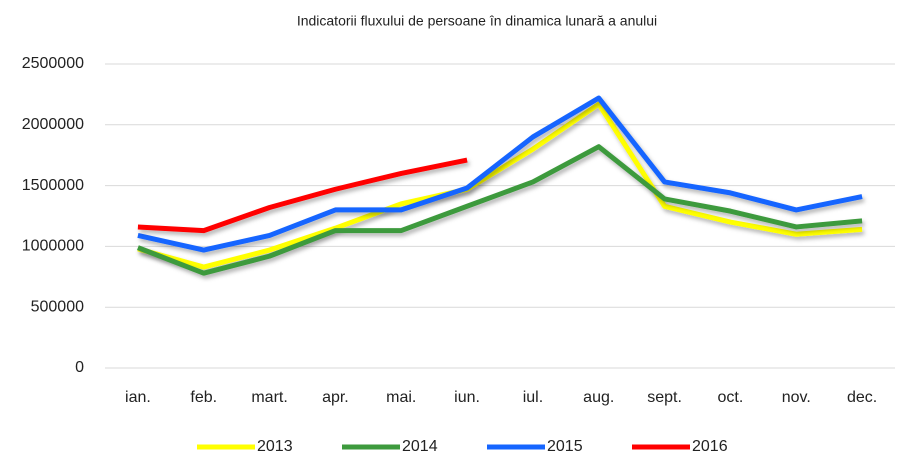 This screenshot has height=463, width=898. Describe the element at coordinates (796, 397) in the screenshot. I see `x-tick-label: nov.` at that location.